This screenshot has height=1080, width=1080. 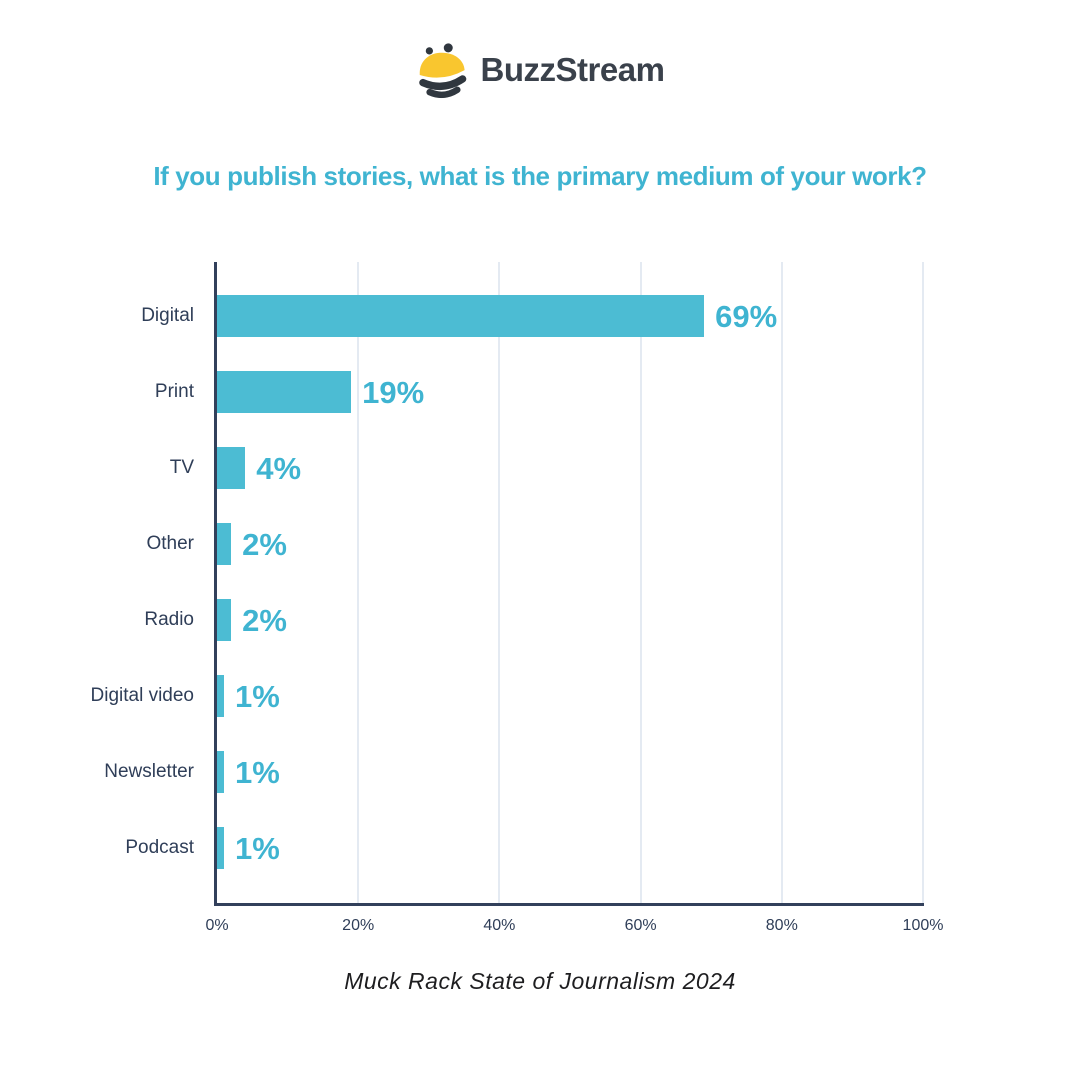 I want to click on value-label: 4%, so click(x=279, y=468).